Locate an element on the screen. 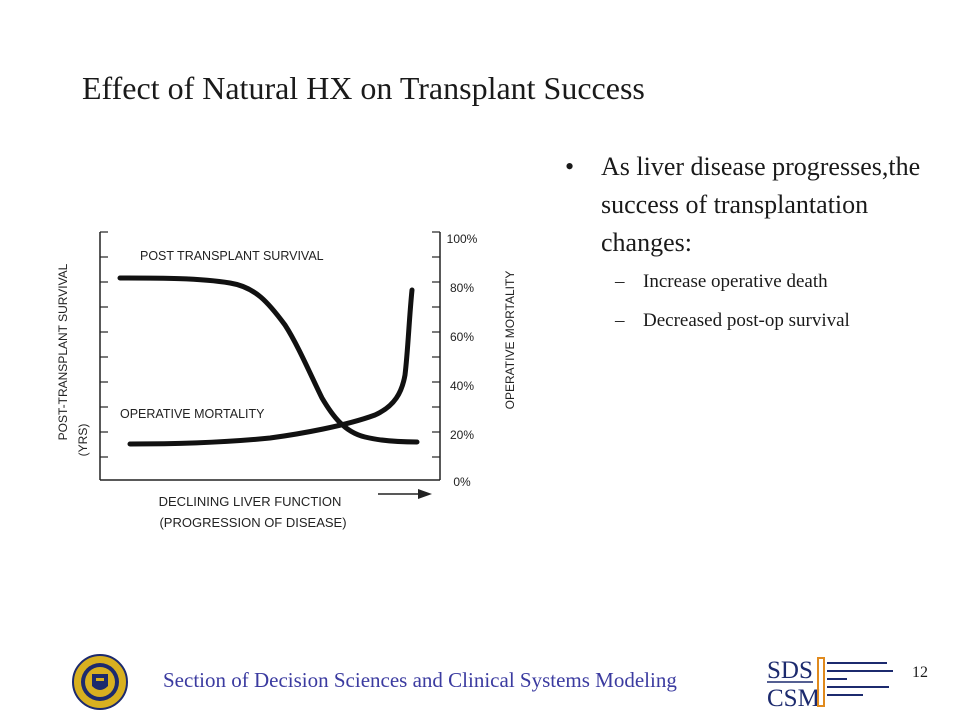 This screenshot has width=960, height=720. sub-bullet: – Decreased post-op survival is located at coordinates (755, 320).